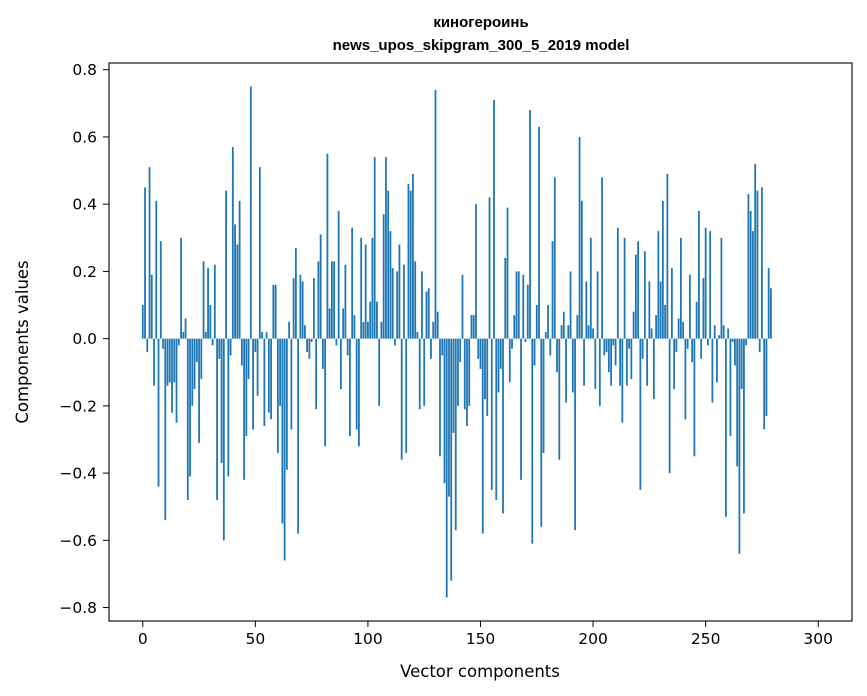 This screenshot has width=867, height=696. I want to click on y-axis-label: Components values, so click(22, 341).